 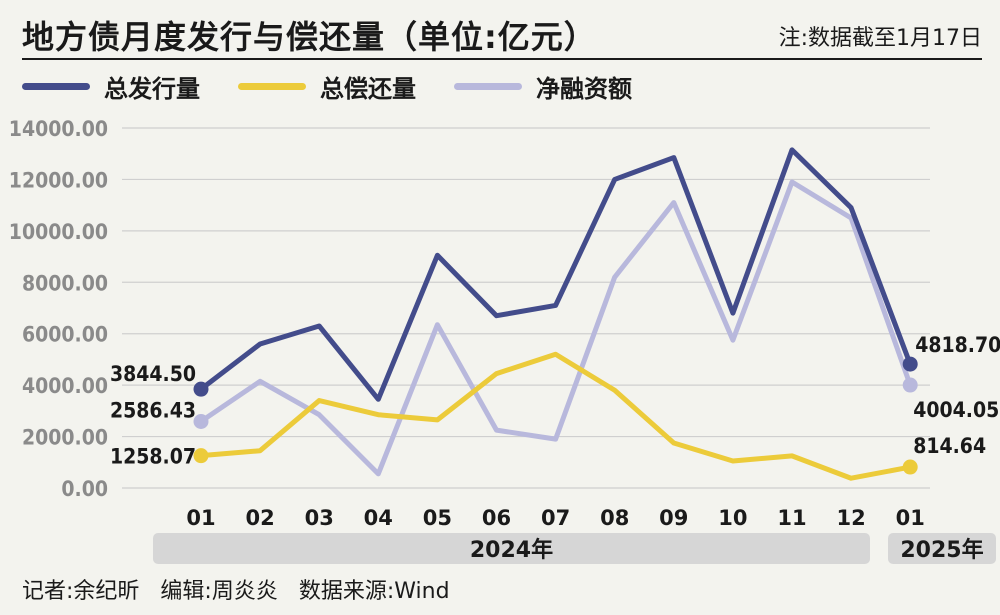 I want to click on footer-editor: 编辑:周炎炎, so click(x=219, y=591).